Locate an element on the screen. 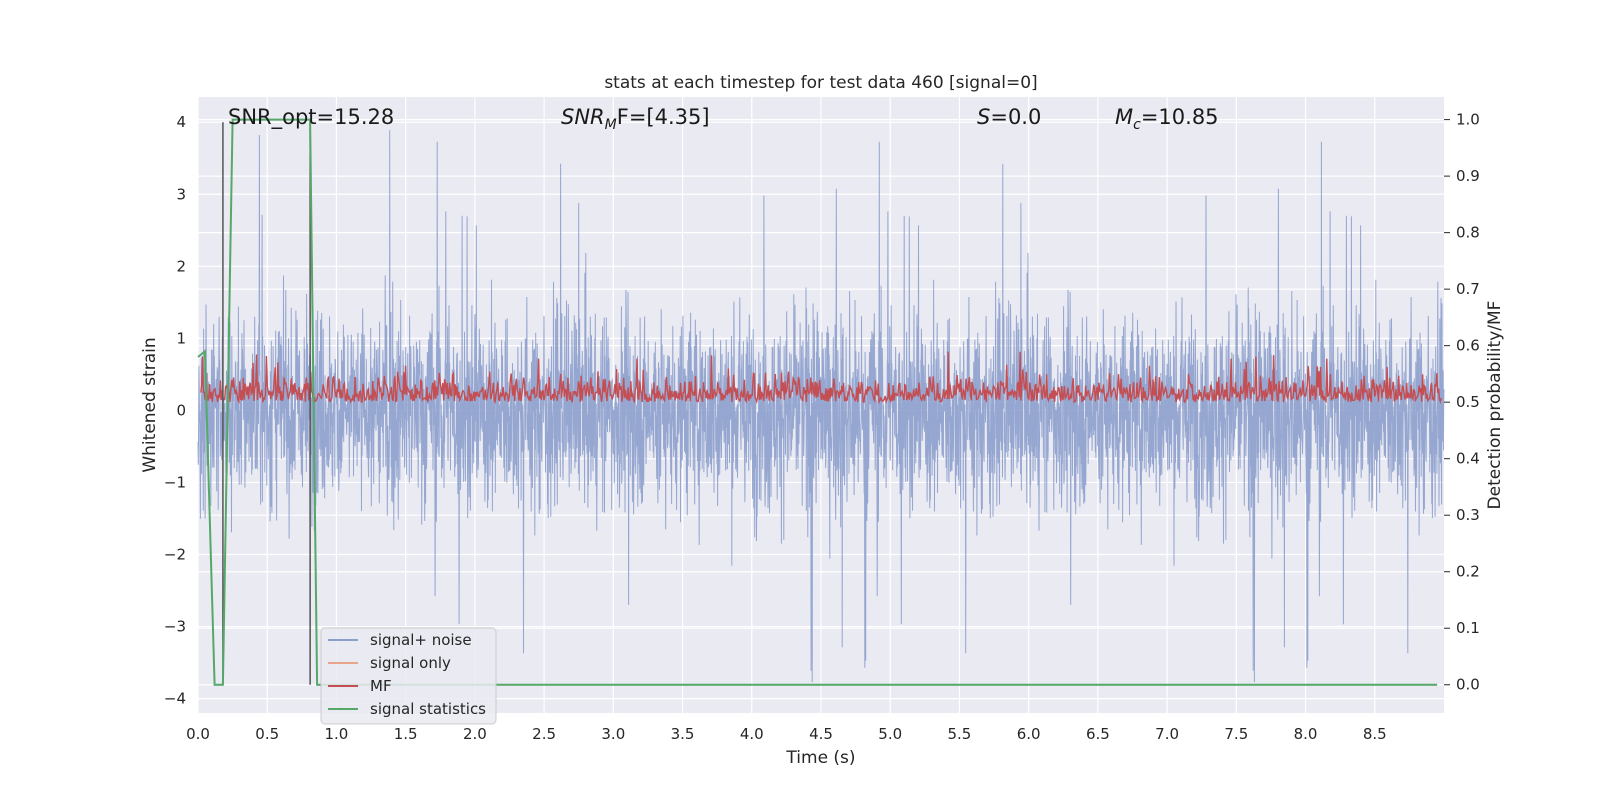 This screenshot has height=800, width=1600. x-tick-11: 5.5 is located at coordinates (960, 734).